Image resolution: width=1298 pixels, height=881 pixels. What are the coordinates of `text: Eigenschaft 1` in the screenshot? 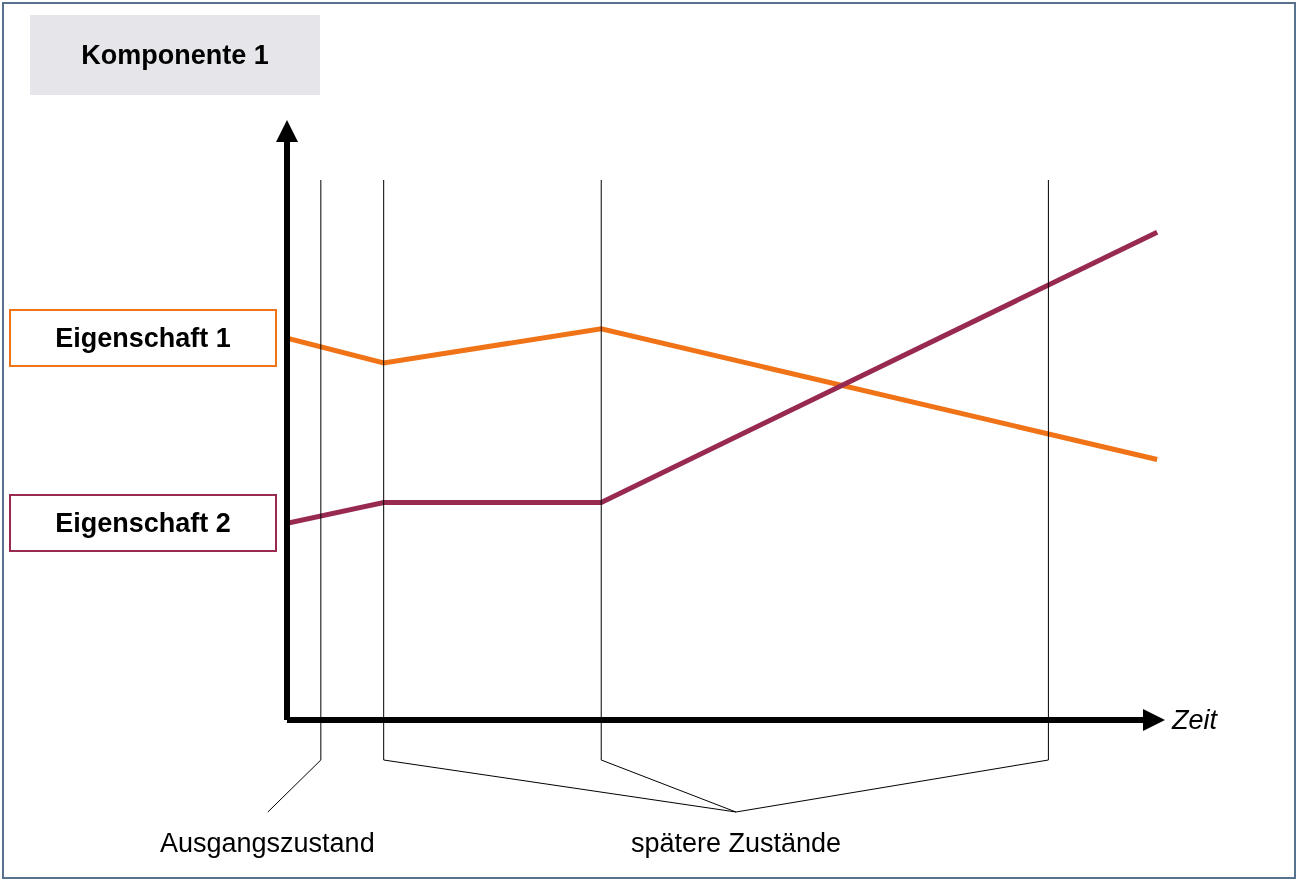 It's located at (143, 338).